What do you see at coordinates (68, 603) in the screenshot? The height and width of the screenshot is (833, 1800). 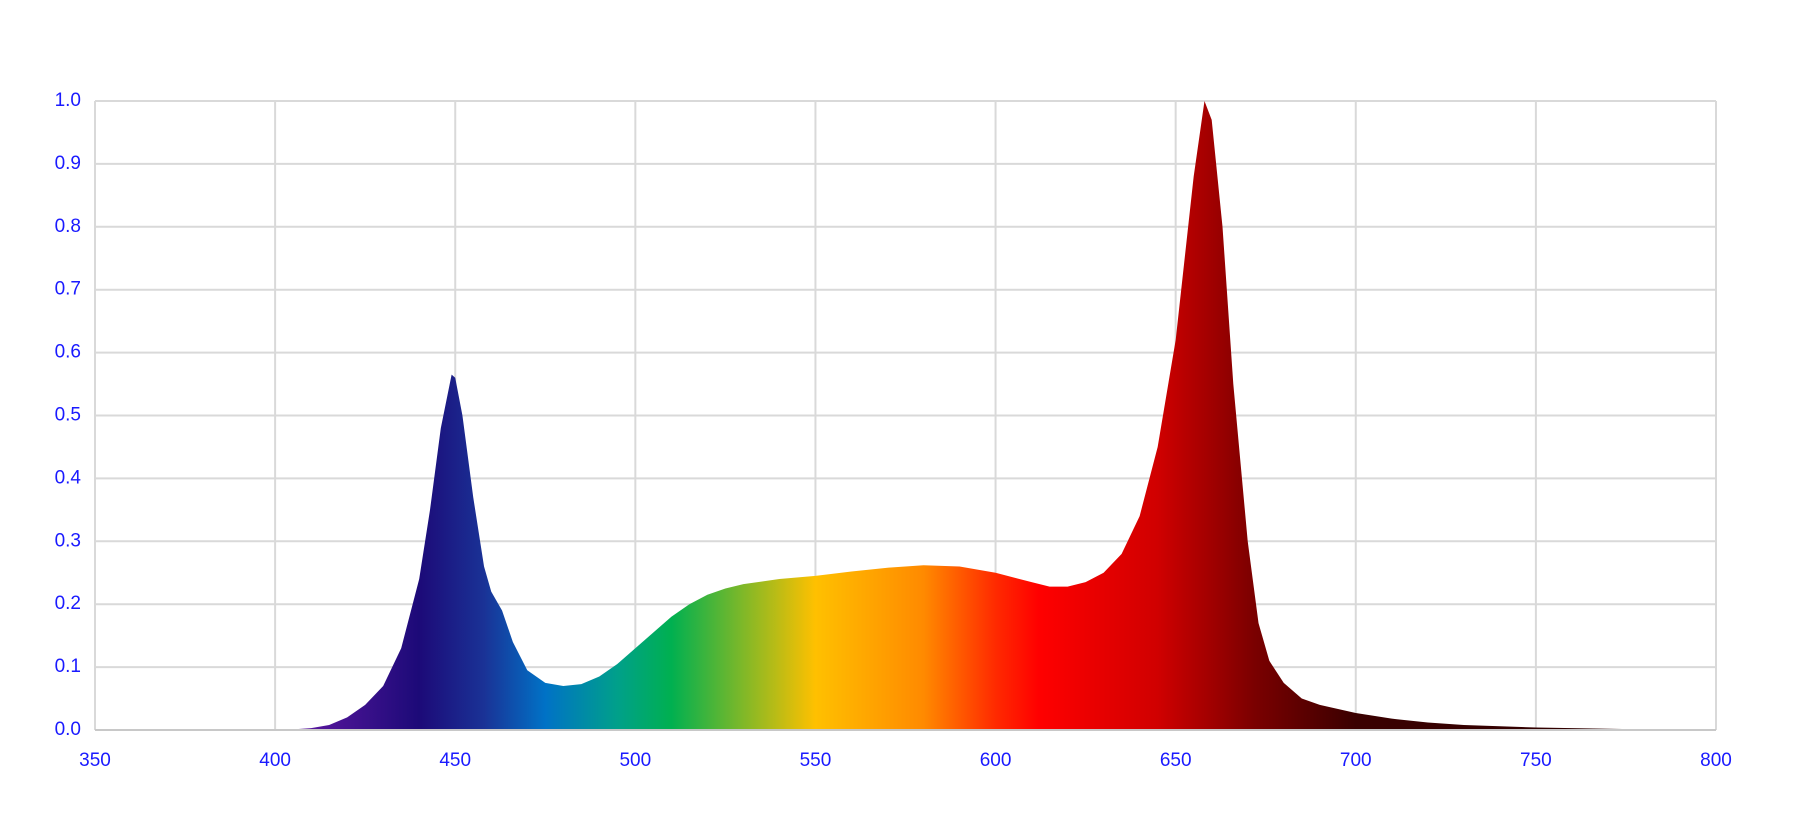 I see `y-tick-label: 0.2` at bounding box center [68, 603].